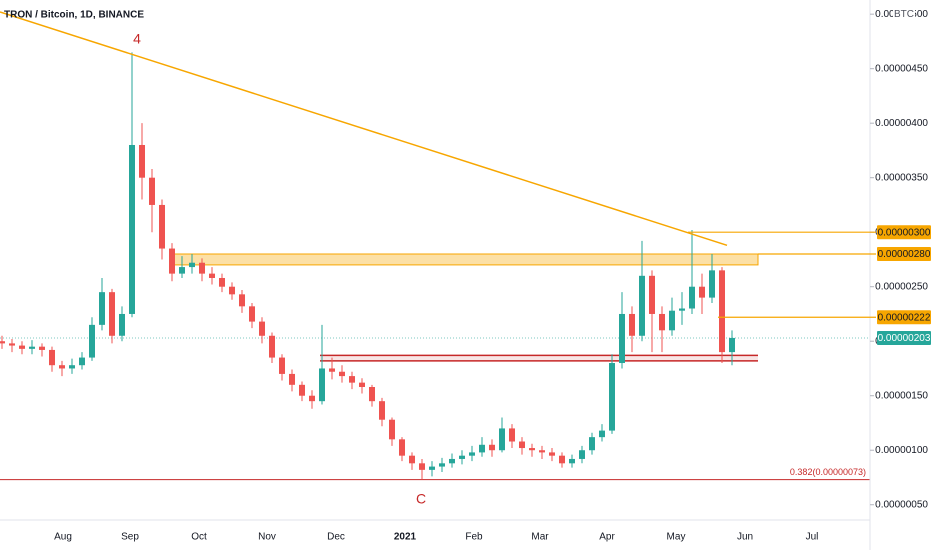 The width and height of the screenshot is (932, 550). Describe the element at coordinates (745, 537) in the screenshot. I see `x-tick-label: Jun` at that location.